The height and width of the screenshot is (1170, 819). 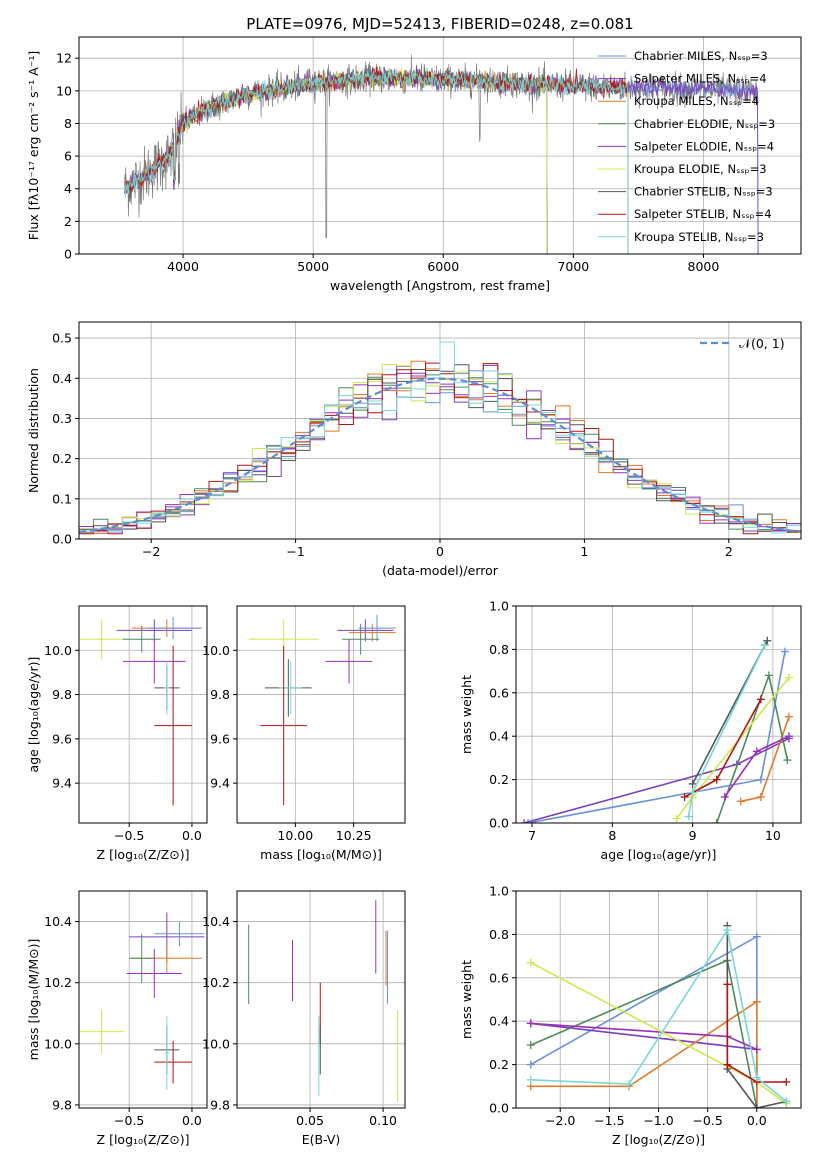 I want to click on legend-entry: Salpeter STELIB, Nₛₛₚ=4, so click(x=703, y=214).